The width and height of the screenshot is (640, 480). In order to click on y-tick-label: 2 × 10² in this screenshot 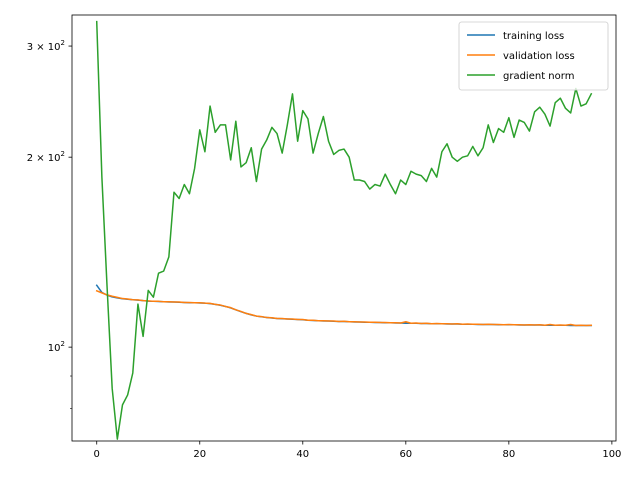, I will do `click(46, 157)`.